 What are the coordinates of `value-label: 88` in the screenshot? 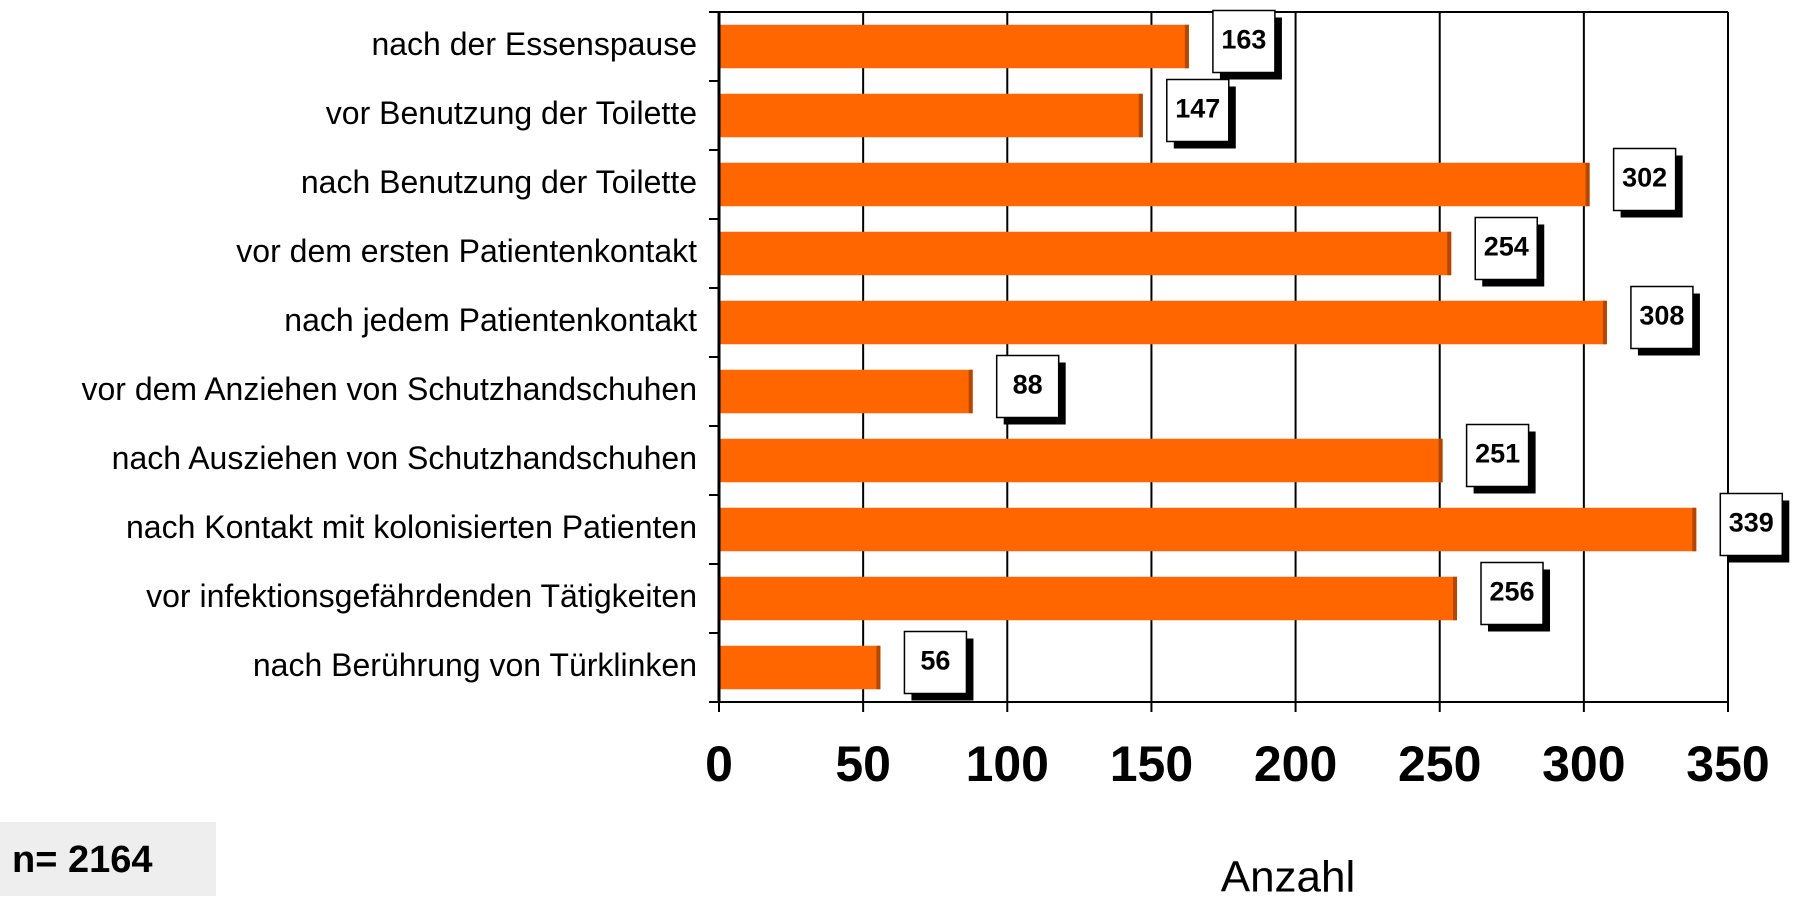 It's located at (1028, 385).